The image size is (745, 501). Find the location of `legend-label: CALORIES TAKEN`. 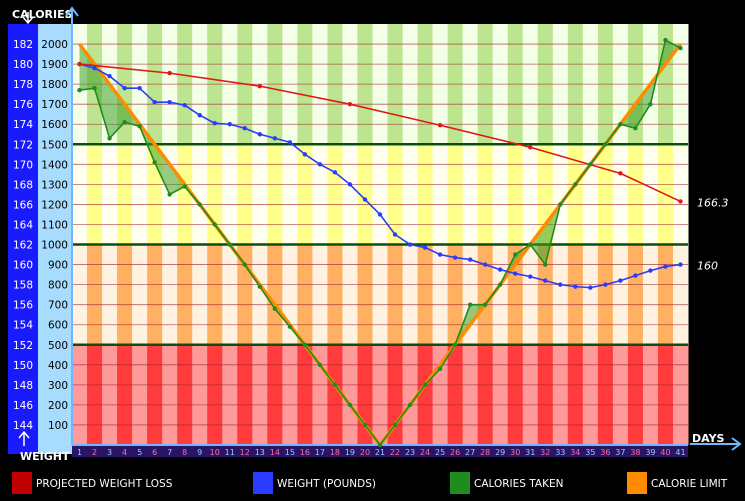

legend-label: CALORIES TAKEN is located at coordinates (518, 484).